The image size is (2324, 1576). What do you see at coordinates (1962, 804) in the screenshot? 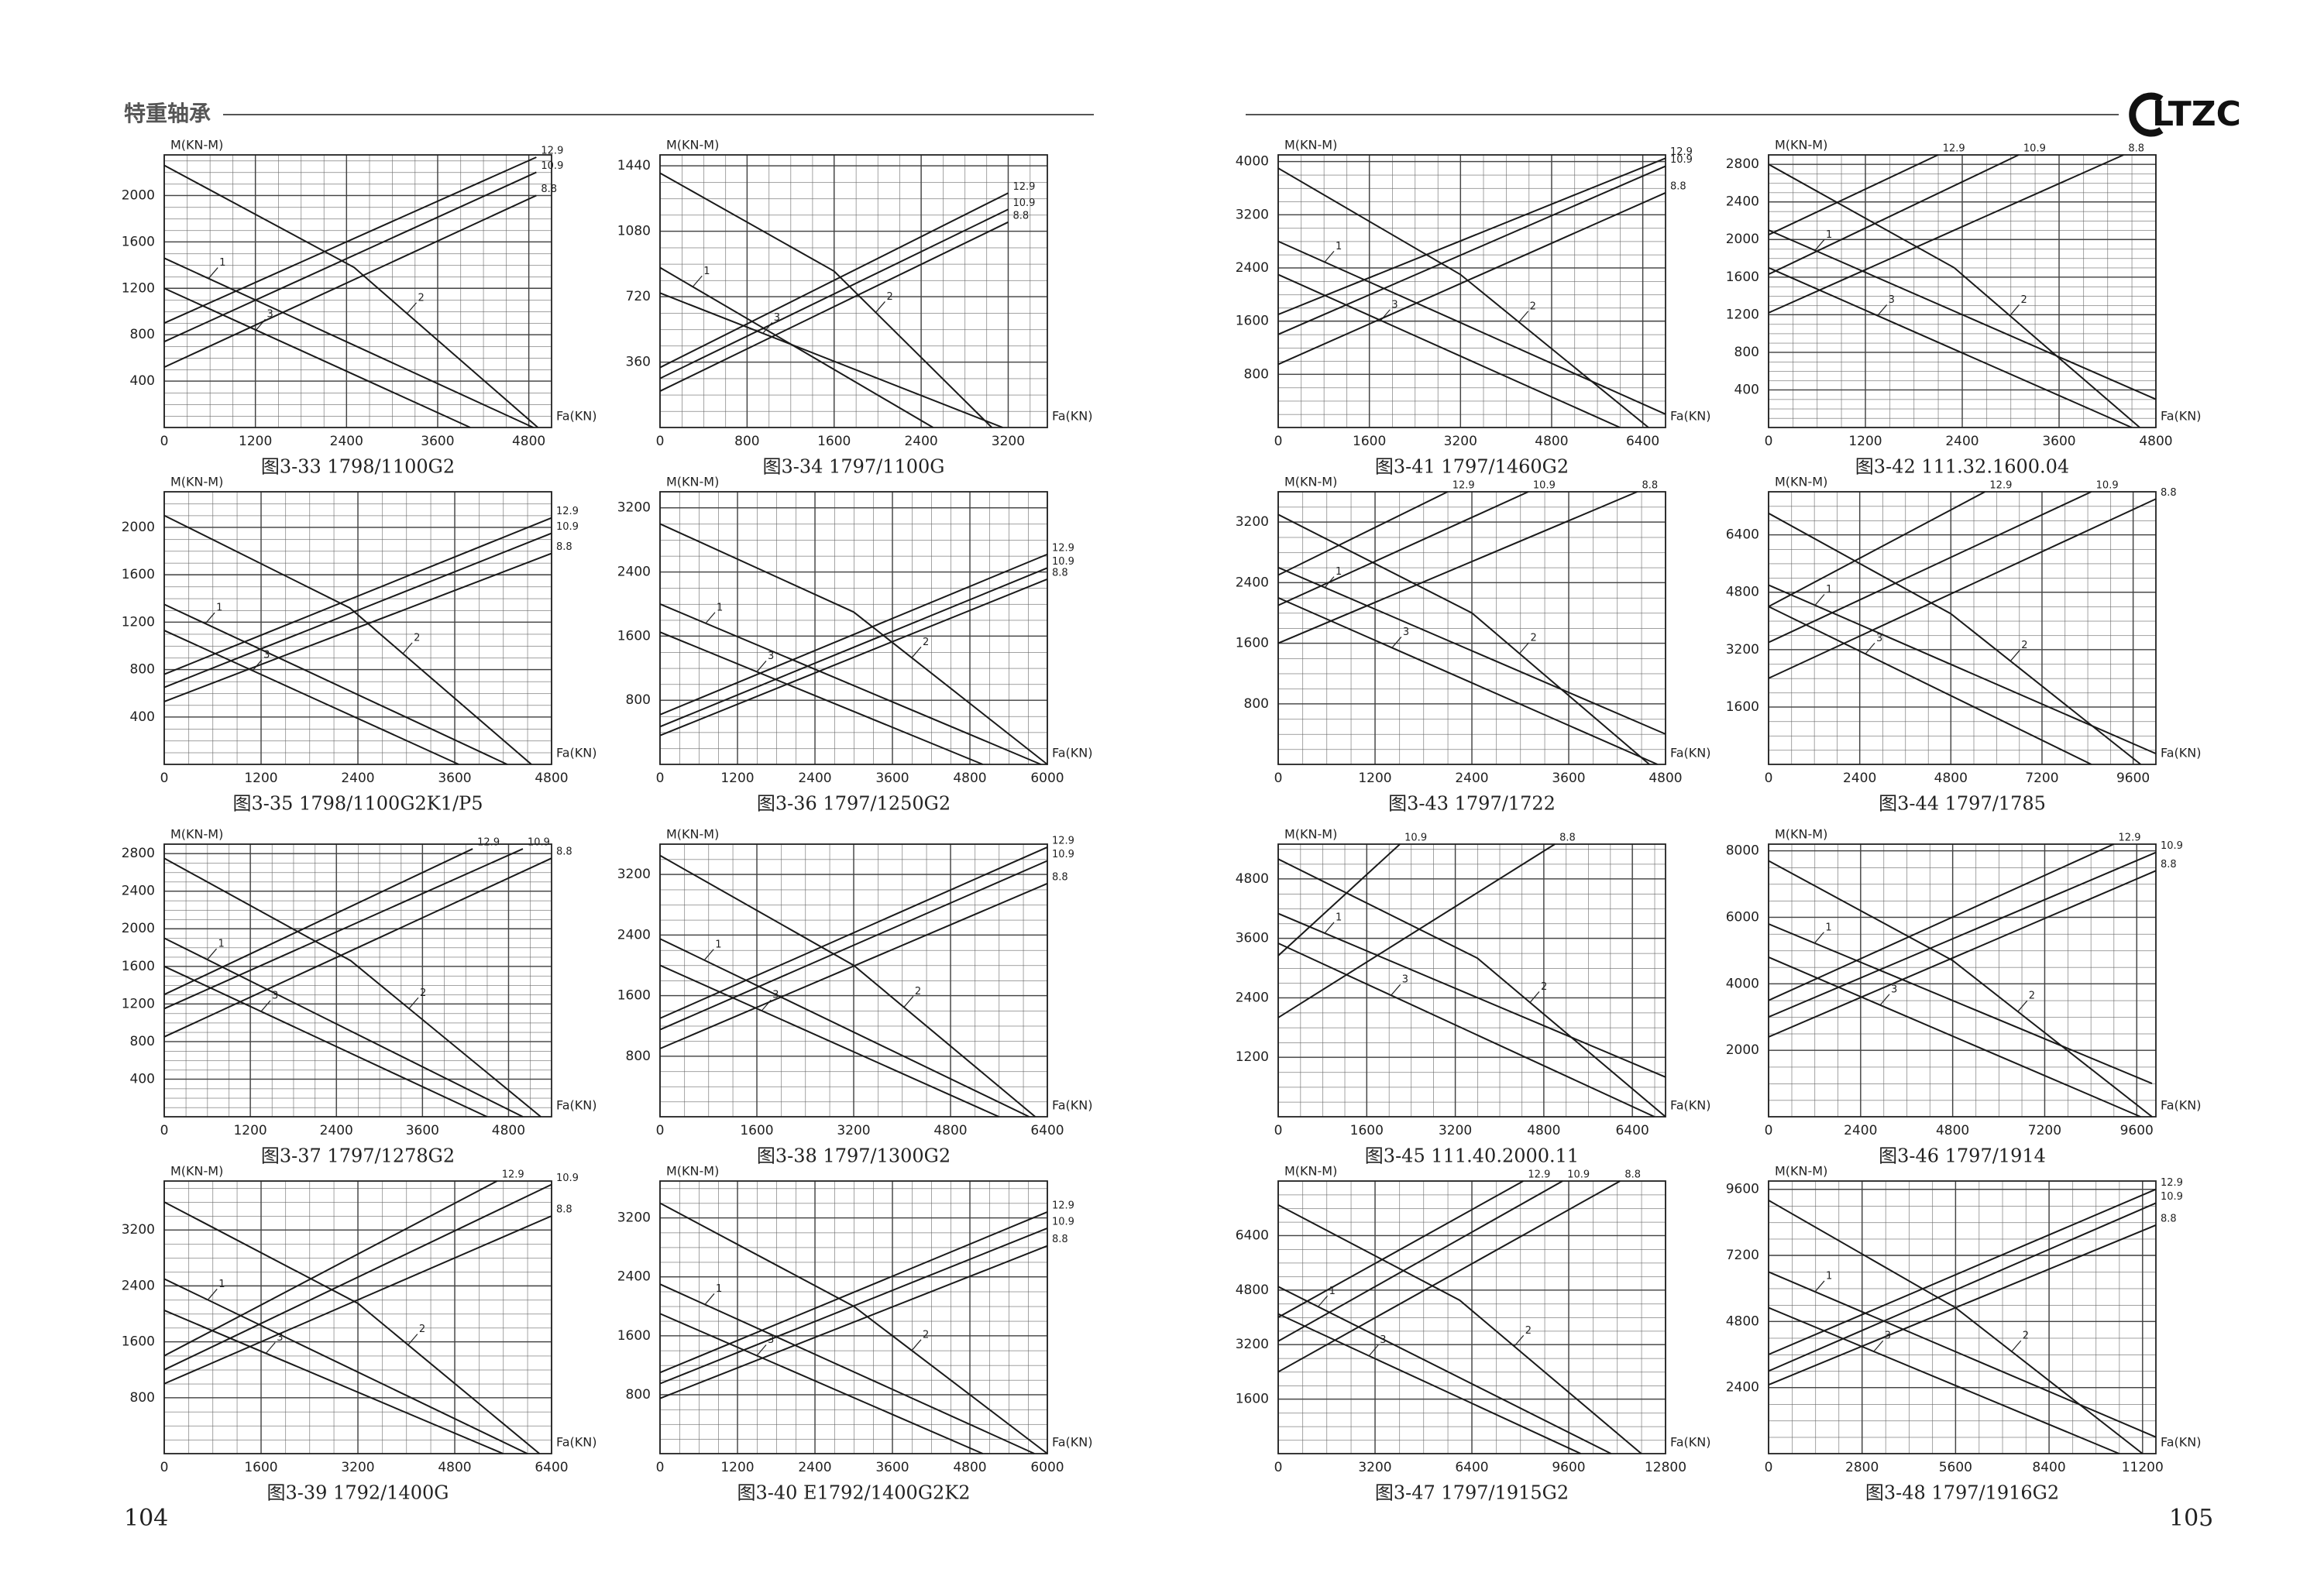
I see `chart-title: 图3-44 1797/1785` at bounding box center [1962, 804].